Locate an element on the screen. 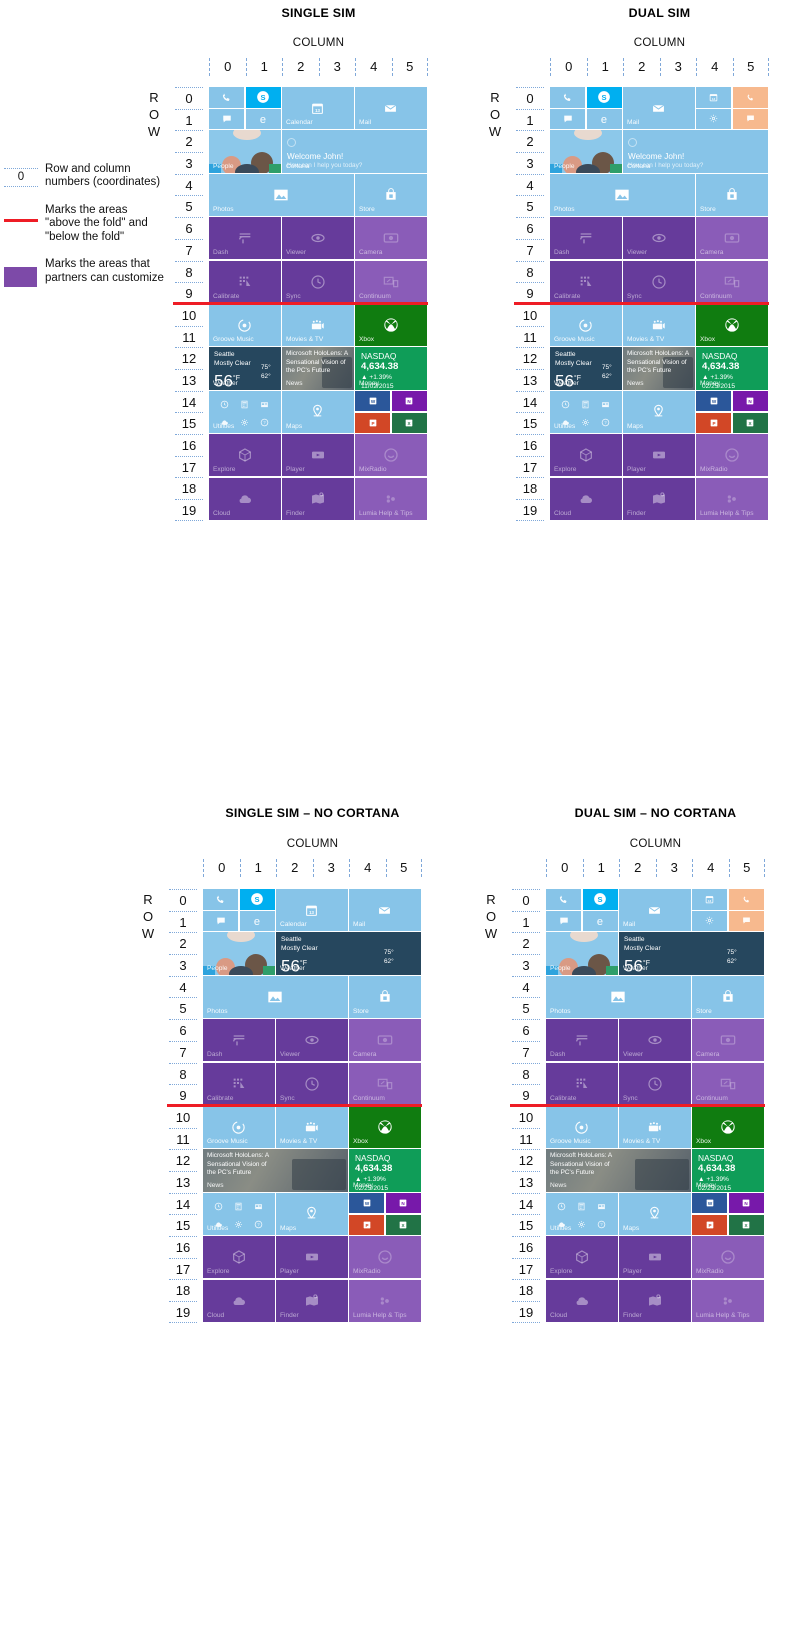 The width and height of the screenshot is (796, 1646). tile-groove-music: Groove Music is located at coordinates (239, 1127).